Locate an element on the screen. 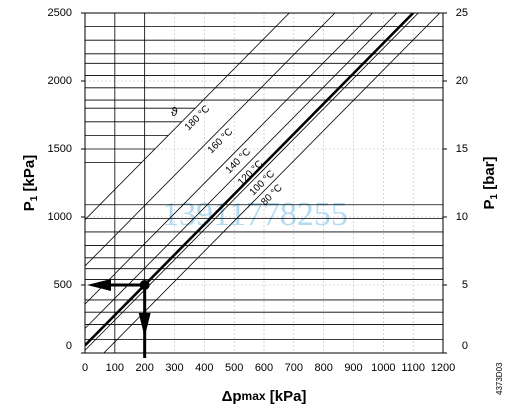 Image resolution: width=509 pixels, height=417 pixels. y-label-unit: [kPa] is located at coordinates (29, 175).